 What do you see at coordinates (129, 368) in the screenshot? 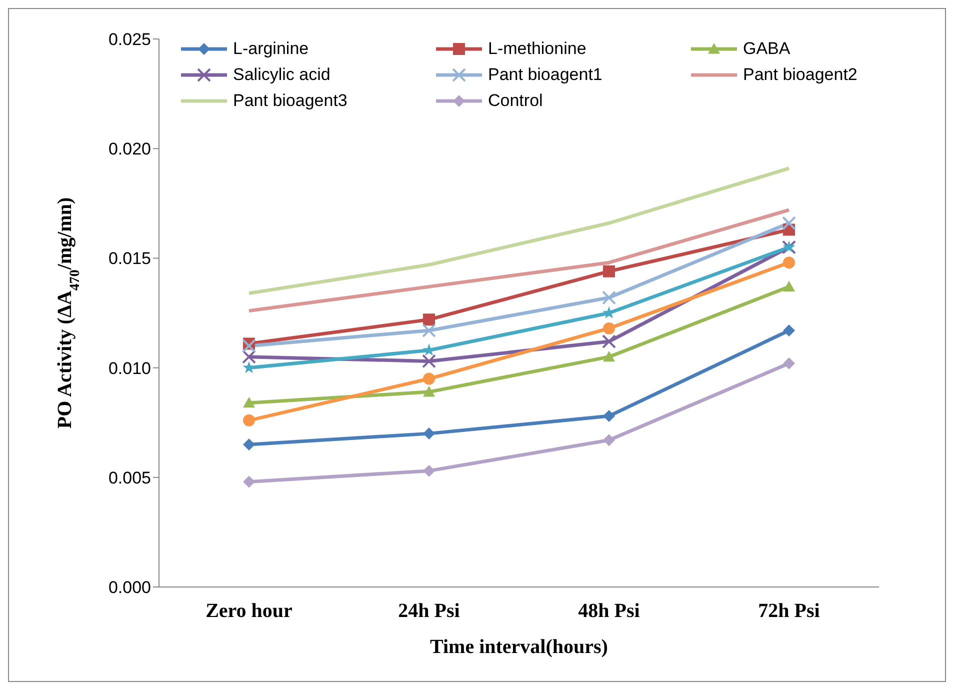
I see `y-tick-label: 0.010` at bounding box center [129, 368].